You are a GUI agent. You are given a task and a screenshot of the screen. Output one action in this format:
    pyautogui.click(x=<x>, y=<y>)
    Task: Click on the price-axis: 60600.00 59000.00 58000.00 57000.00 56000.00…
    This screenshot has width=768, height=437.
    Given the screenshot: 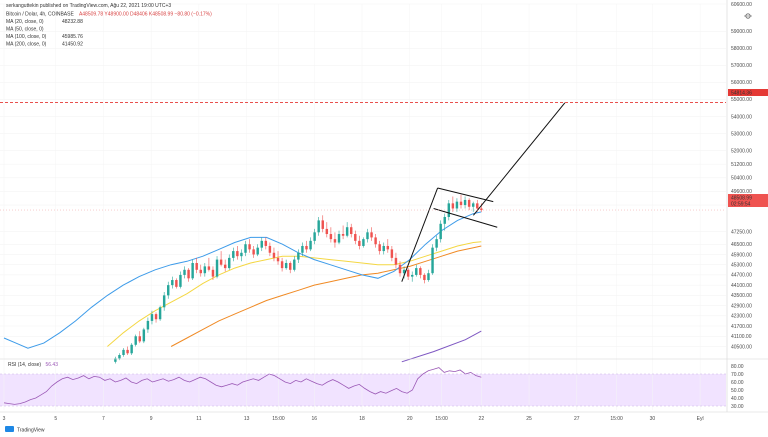 What is the action you would take?
    pyautogui.click(x=741, y=176)
    